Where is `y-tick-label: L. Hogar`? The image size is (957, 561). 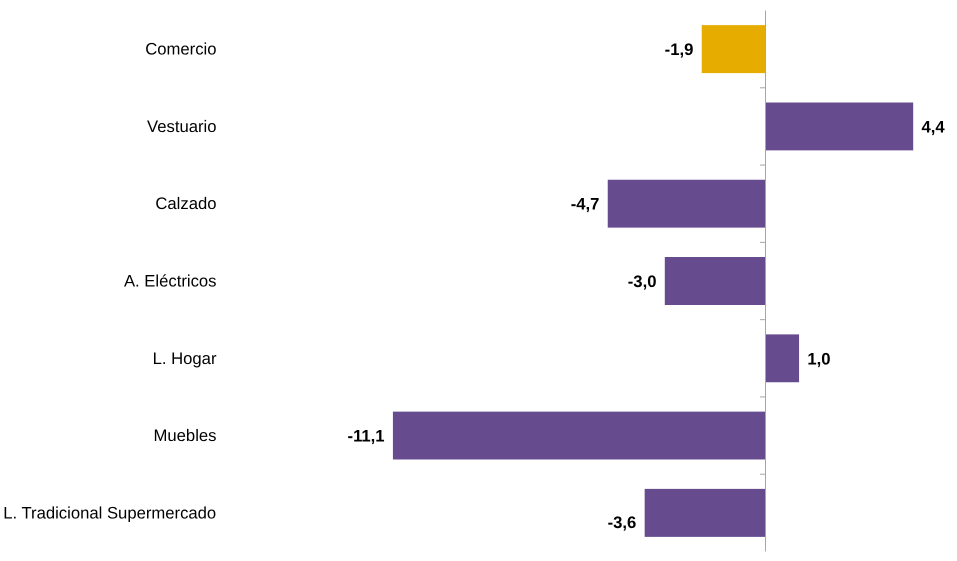 y-tick-label: L. Hogar is located at coordinates (184, 358).